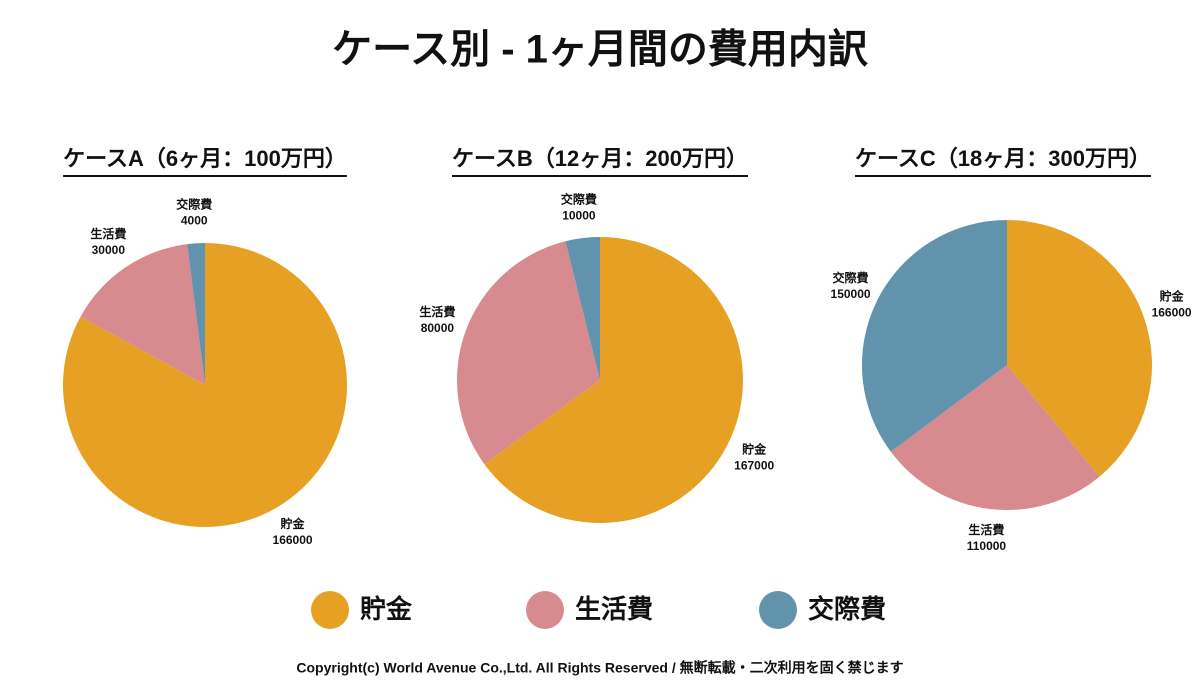 Image resolution: width=1200 pixels, height=700 pixels. What do you see at coordinates (386, 609) in the screenshot?
I see `legend-label: 貯金` at bounding box center [386, 609].